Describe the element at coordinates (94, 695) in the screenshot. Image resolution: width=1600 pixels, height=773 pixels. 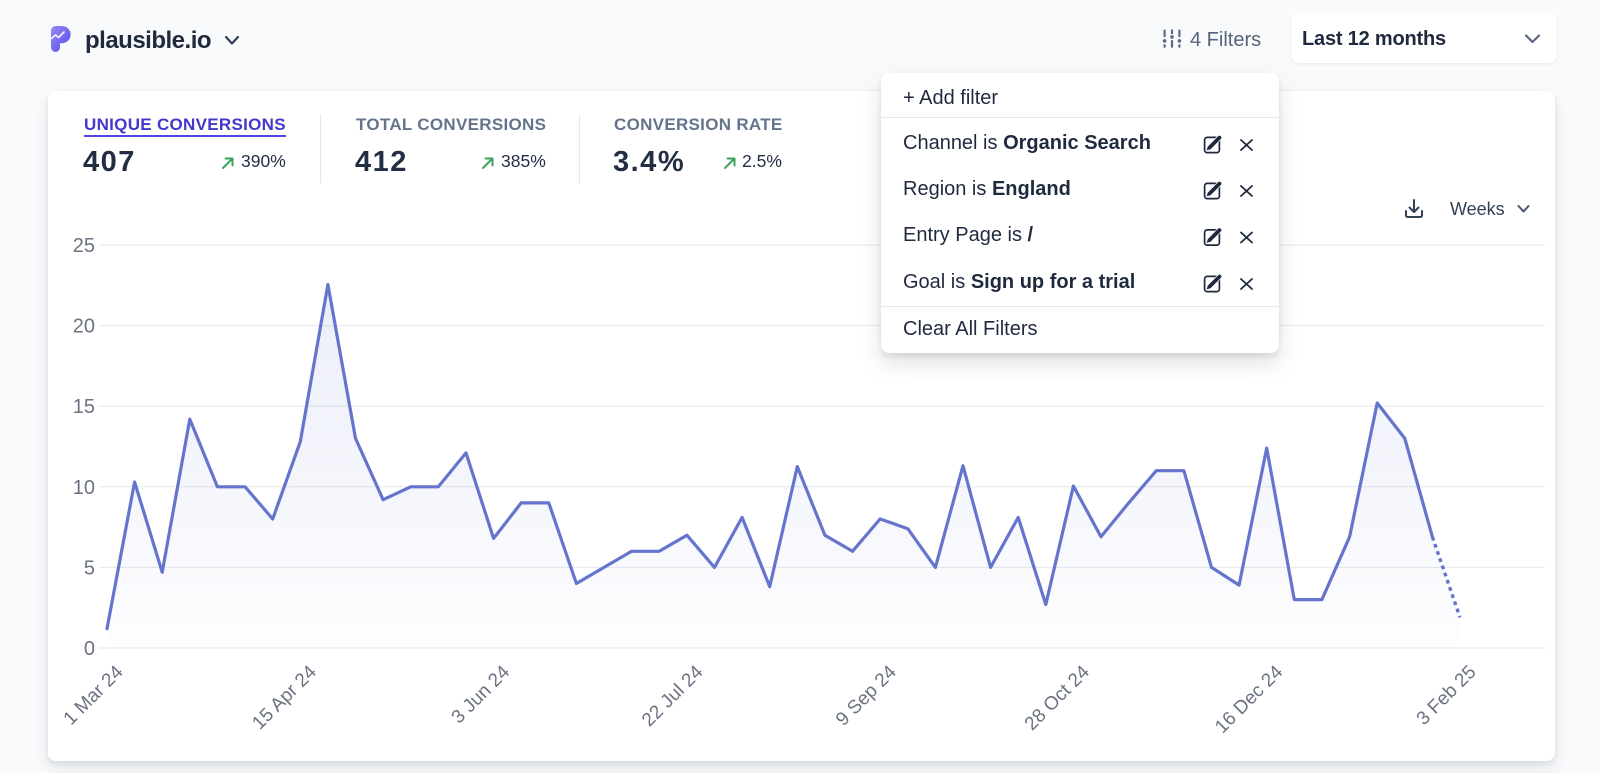
I see `svg-text: 1 Mar 24` at that location.